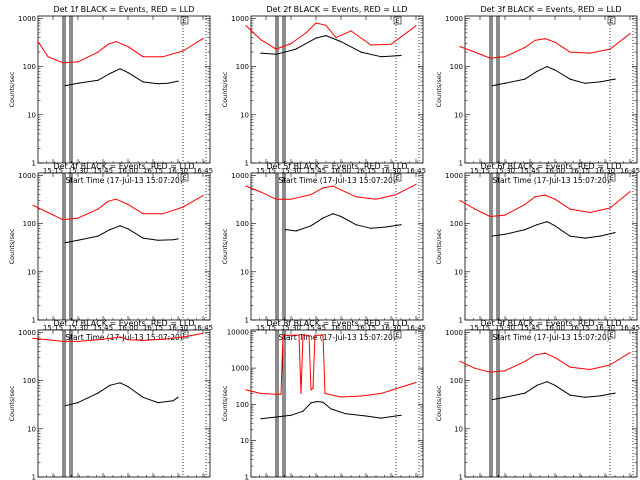 The image size is (640, 480). Describe the element at coordinates (123, 9) in the screenshot. I see `chart-title: Det 1f BLACK = Events, RED = LLD` at that location.